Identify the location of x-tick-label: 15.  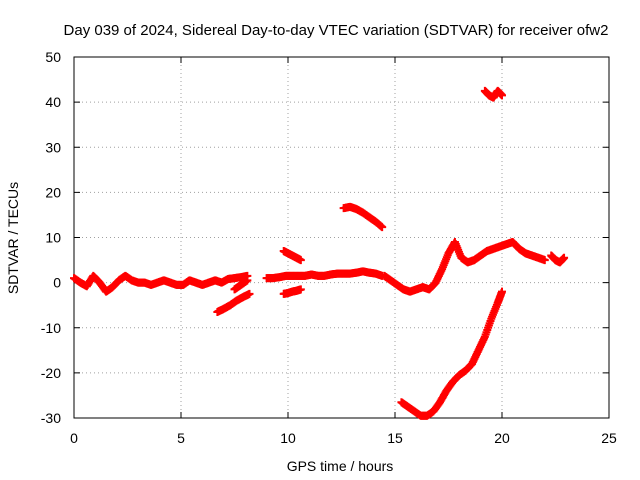
(395, 438).